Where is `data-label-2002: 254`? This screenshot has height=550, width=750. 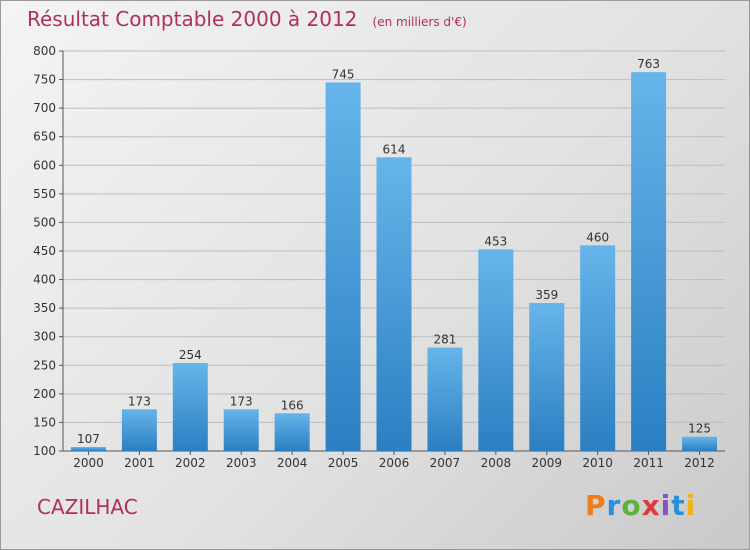 data-label-2002: 254 is located at coordinates (190, 355).